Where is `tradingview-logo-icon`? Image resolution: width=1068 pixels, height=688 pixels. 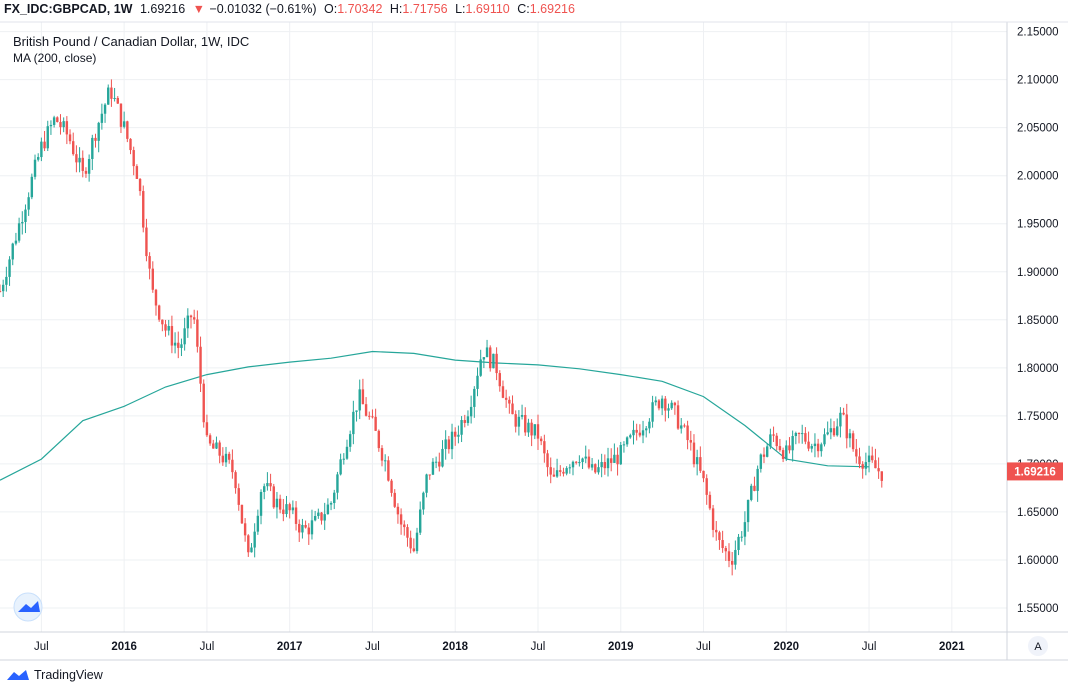
tradingview-logo-icon is located at coordinates (18, 675).